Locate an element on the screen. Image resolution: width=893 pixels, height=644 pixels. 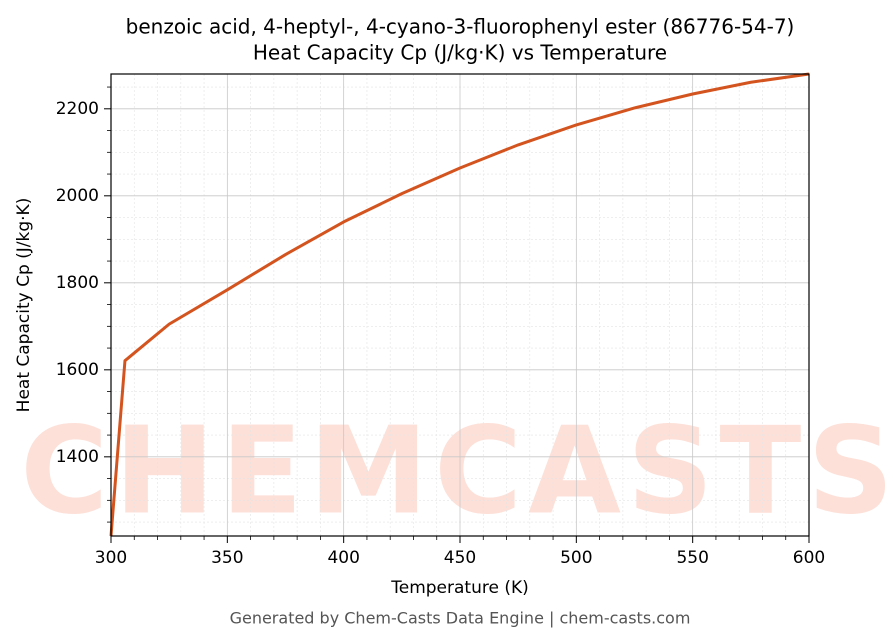
x-tick-label: 550 is located at coordinates (692, 558).